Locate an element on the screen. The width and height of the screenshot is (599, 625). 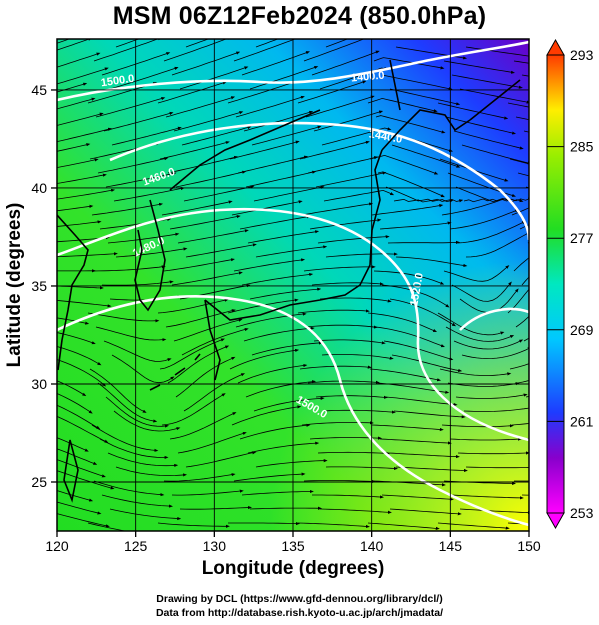
colorbar: 293 285 277 269 261 253 is located at coordinates (570, 284).